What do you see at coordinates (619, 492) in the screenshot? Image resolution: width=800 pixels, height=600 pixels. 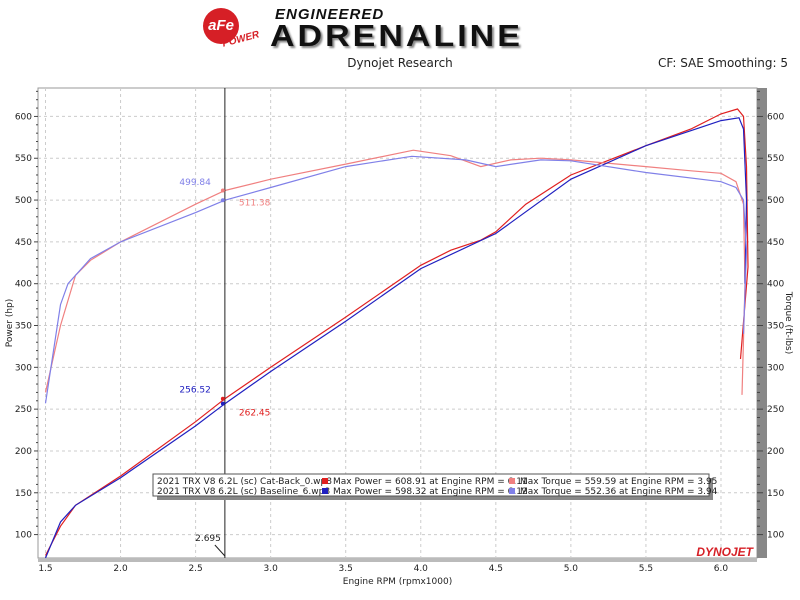 I see `legend-max-torque: Max Torque = 552.36 at Engine RPM = 3.94` at bounding box center [619, 492].